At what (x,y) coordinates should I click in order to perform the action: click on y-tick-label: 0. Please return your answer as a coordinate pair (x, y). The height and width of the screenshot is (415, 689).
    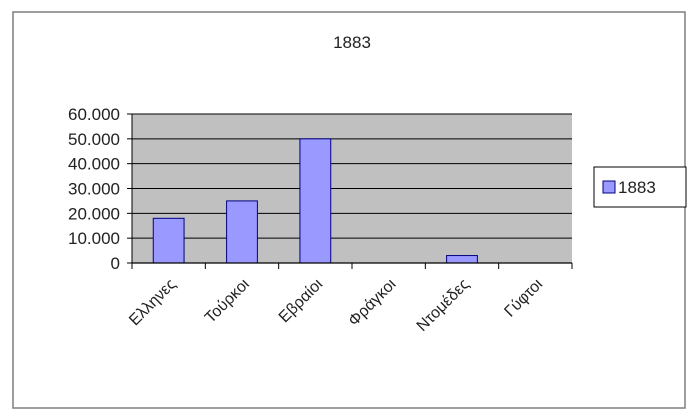
    Looking at the image, I should click on (115, 263).